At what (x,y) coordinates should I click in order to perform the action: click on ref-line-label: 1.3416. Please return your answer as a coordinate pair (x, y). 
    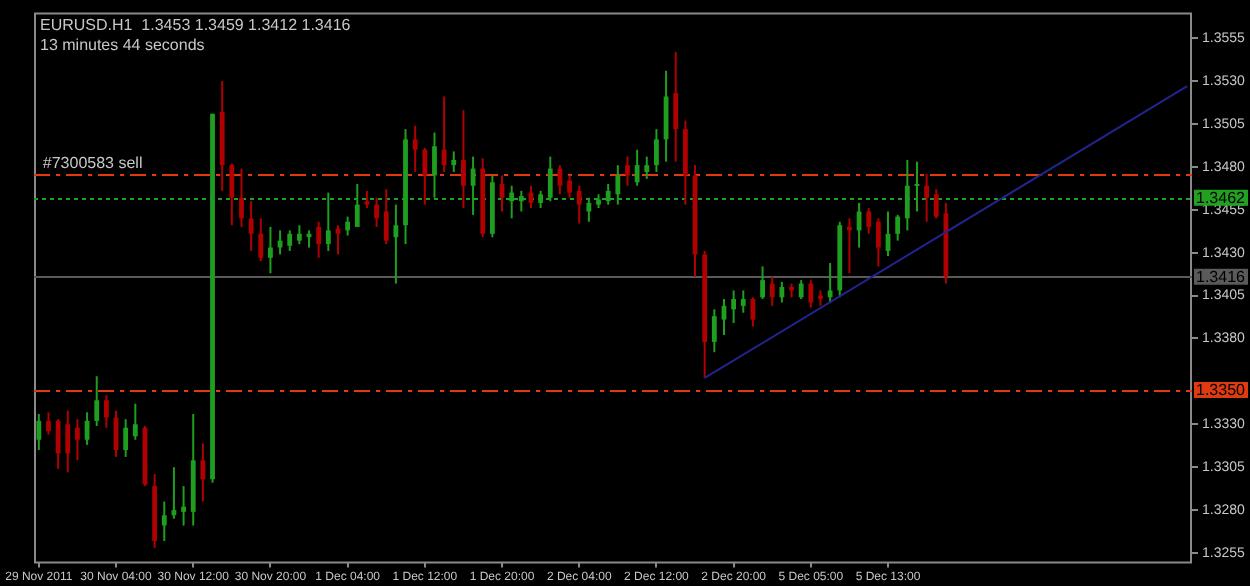
    Looking at the image, I should click on (1221, 277).